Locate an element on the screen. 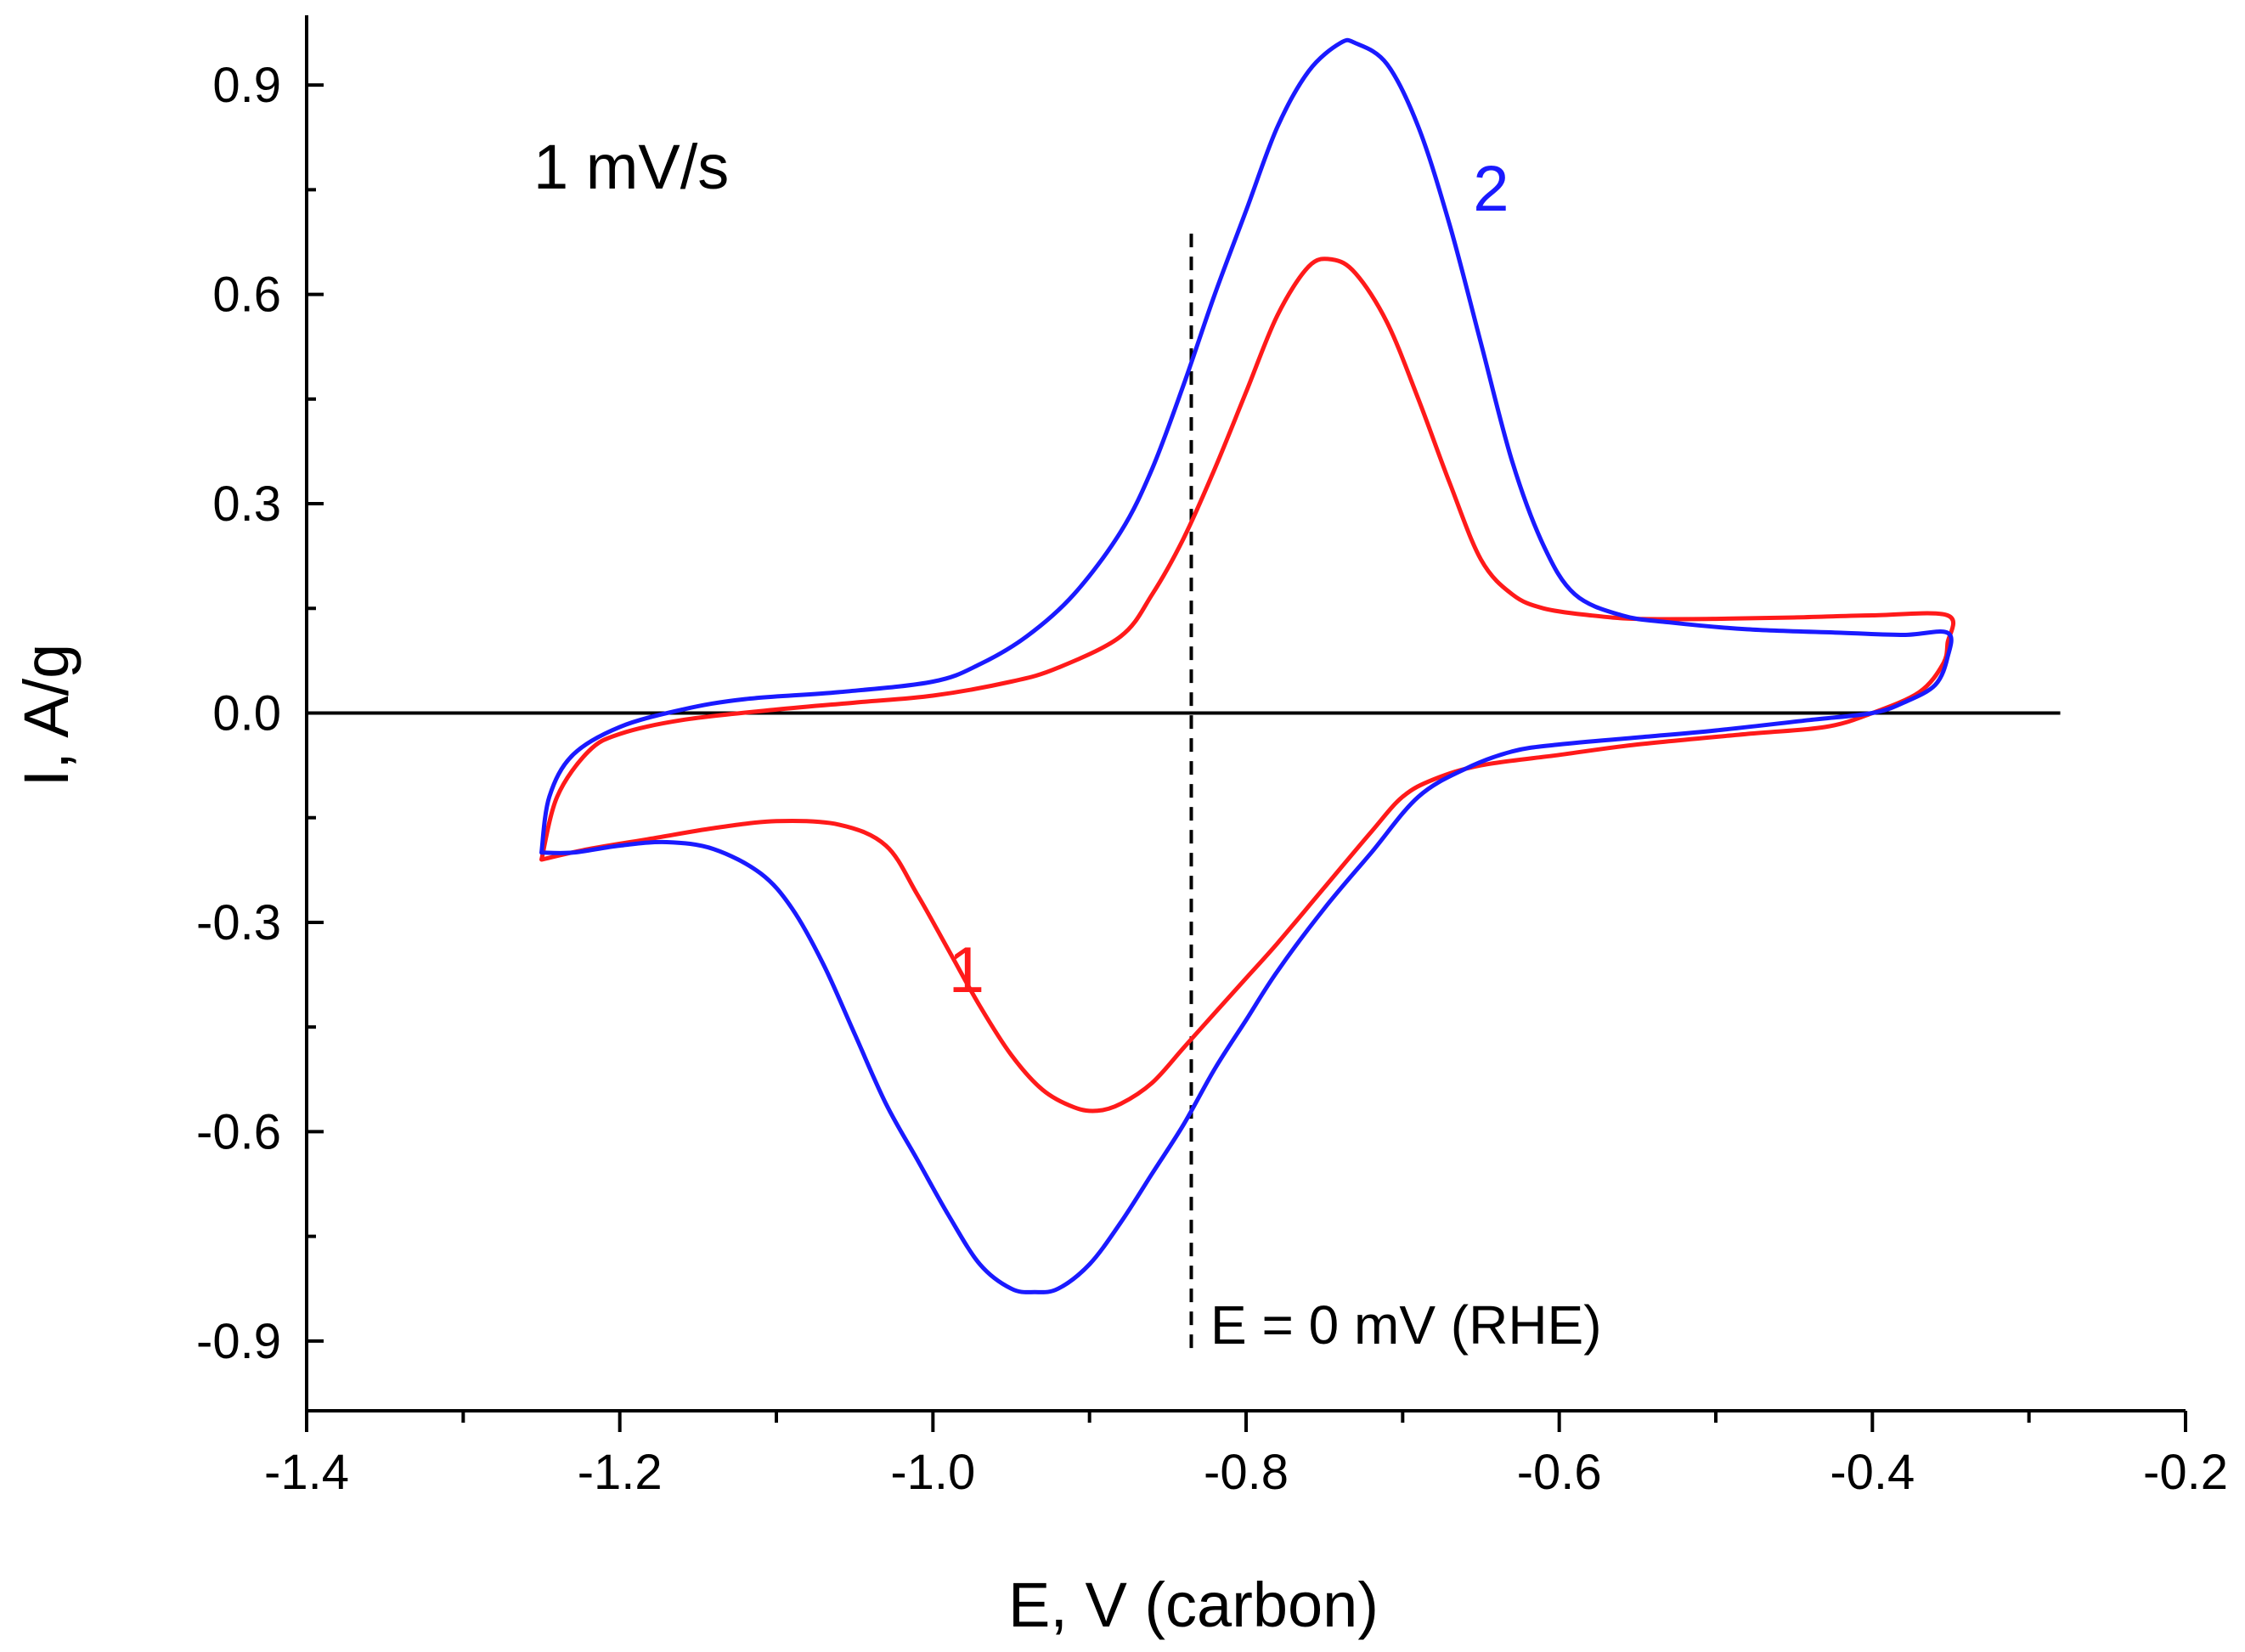 The height and width of the screenshot is (1652, 2245). series-2-label: 2 is located at coordinates (1491, 189).